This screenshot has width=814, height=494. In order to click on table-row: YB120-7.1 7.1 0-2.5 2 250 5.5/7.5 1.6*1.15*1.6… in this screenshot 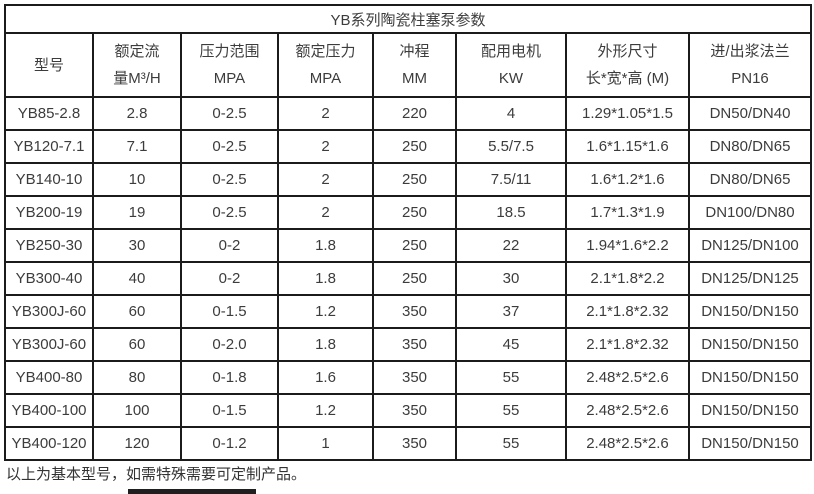, I will do `click(408, 146)`.